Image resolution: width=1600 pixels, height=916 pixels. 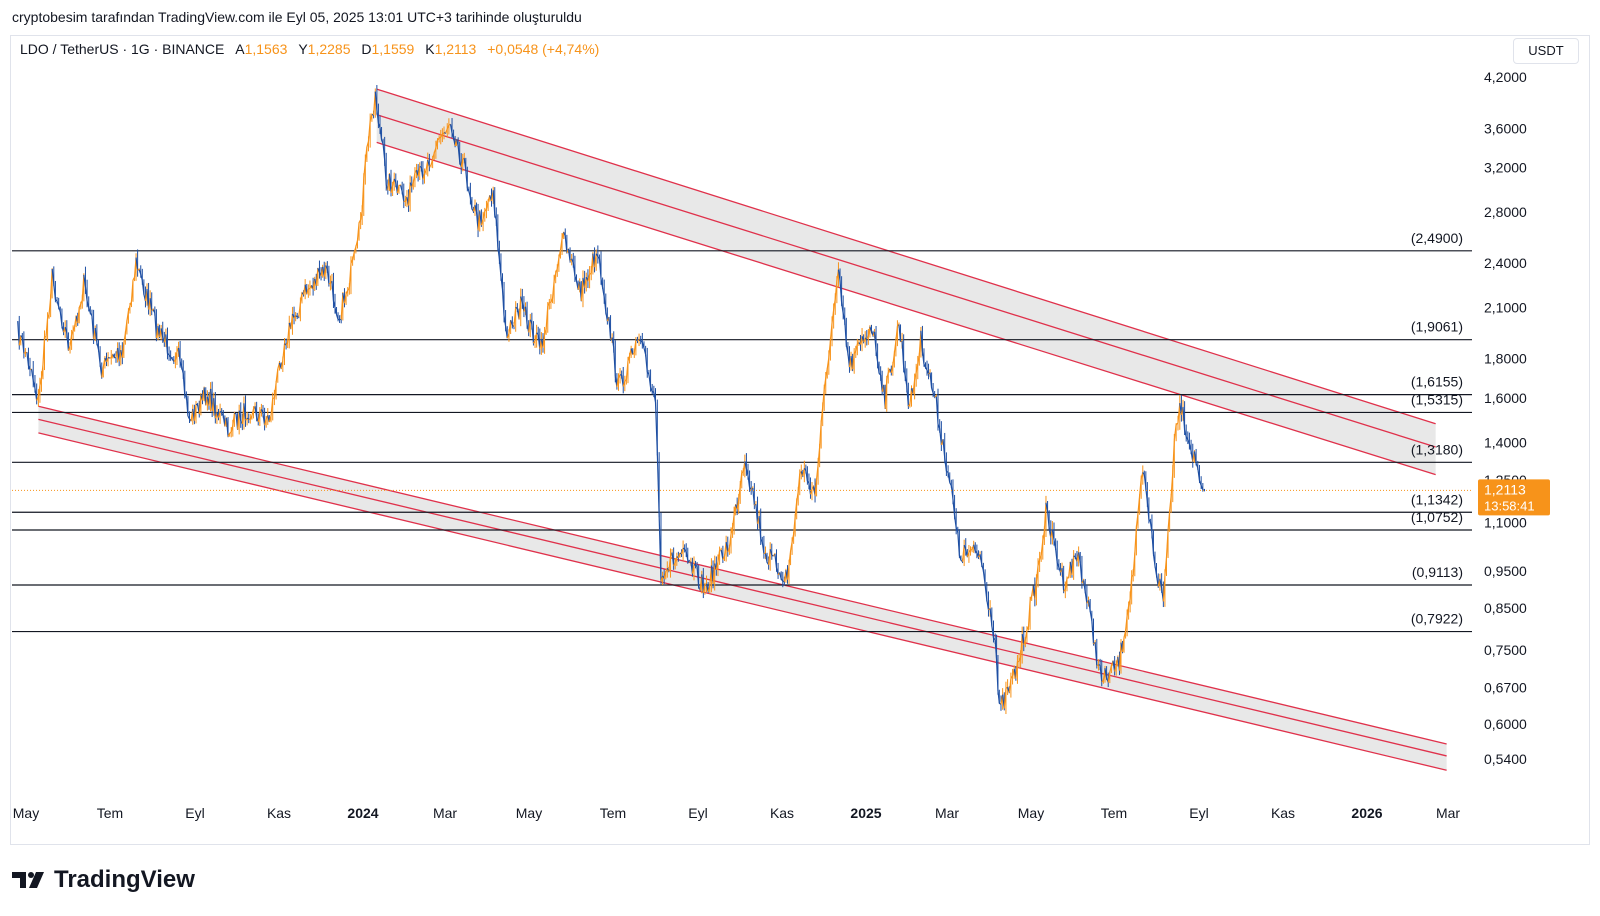 What do you see at coordinates (455, 49) in the screenshot?
I see `close-value: 1,2113` at bounding box center [455, 49].